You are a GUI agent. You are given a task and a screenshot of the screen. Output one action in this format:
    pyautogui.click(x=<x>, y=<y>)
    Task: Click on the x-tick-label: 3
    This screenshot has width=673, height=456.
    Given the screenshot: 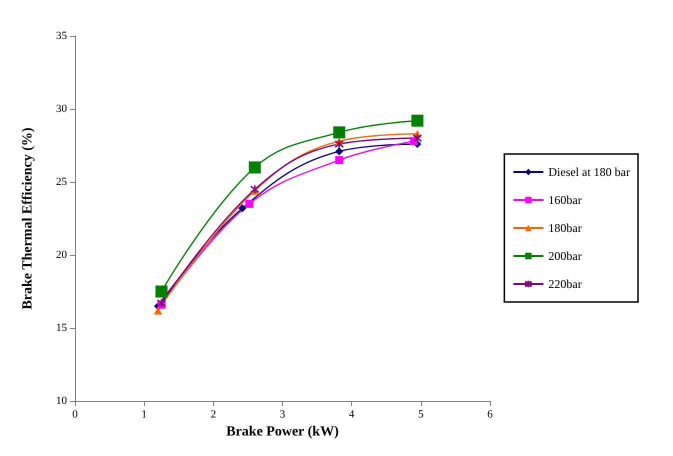 What is the action you would take?
    pyautogui.click(x=283, y=414)
    